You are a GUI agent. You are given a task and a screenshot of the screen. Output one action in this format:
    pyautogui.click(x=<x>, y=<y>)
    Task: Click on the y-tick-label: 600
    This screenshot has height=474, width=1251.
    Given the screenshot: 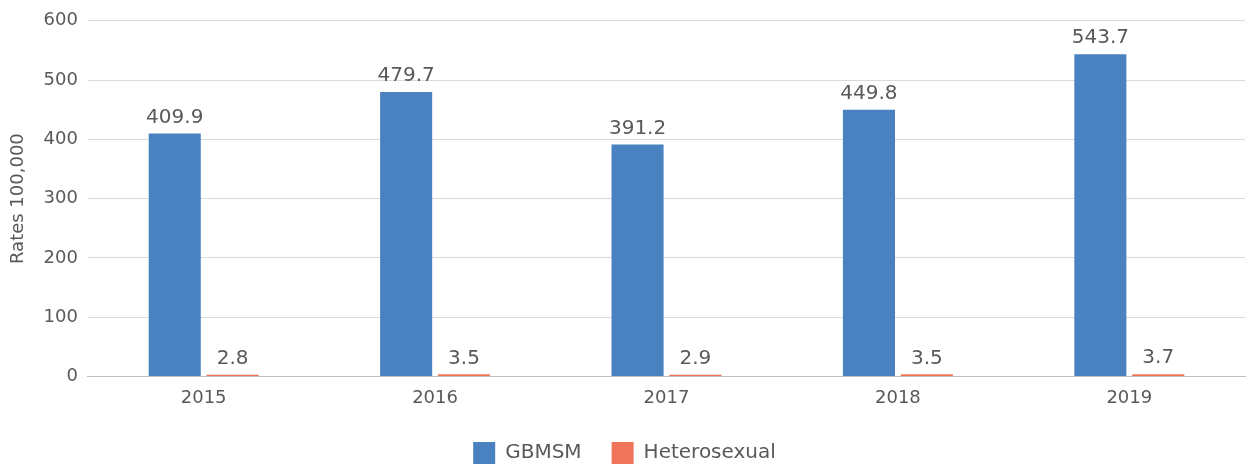 What is the action you would take?
    pyautogui.click(x=60, y=19)
    